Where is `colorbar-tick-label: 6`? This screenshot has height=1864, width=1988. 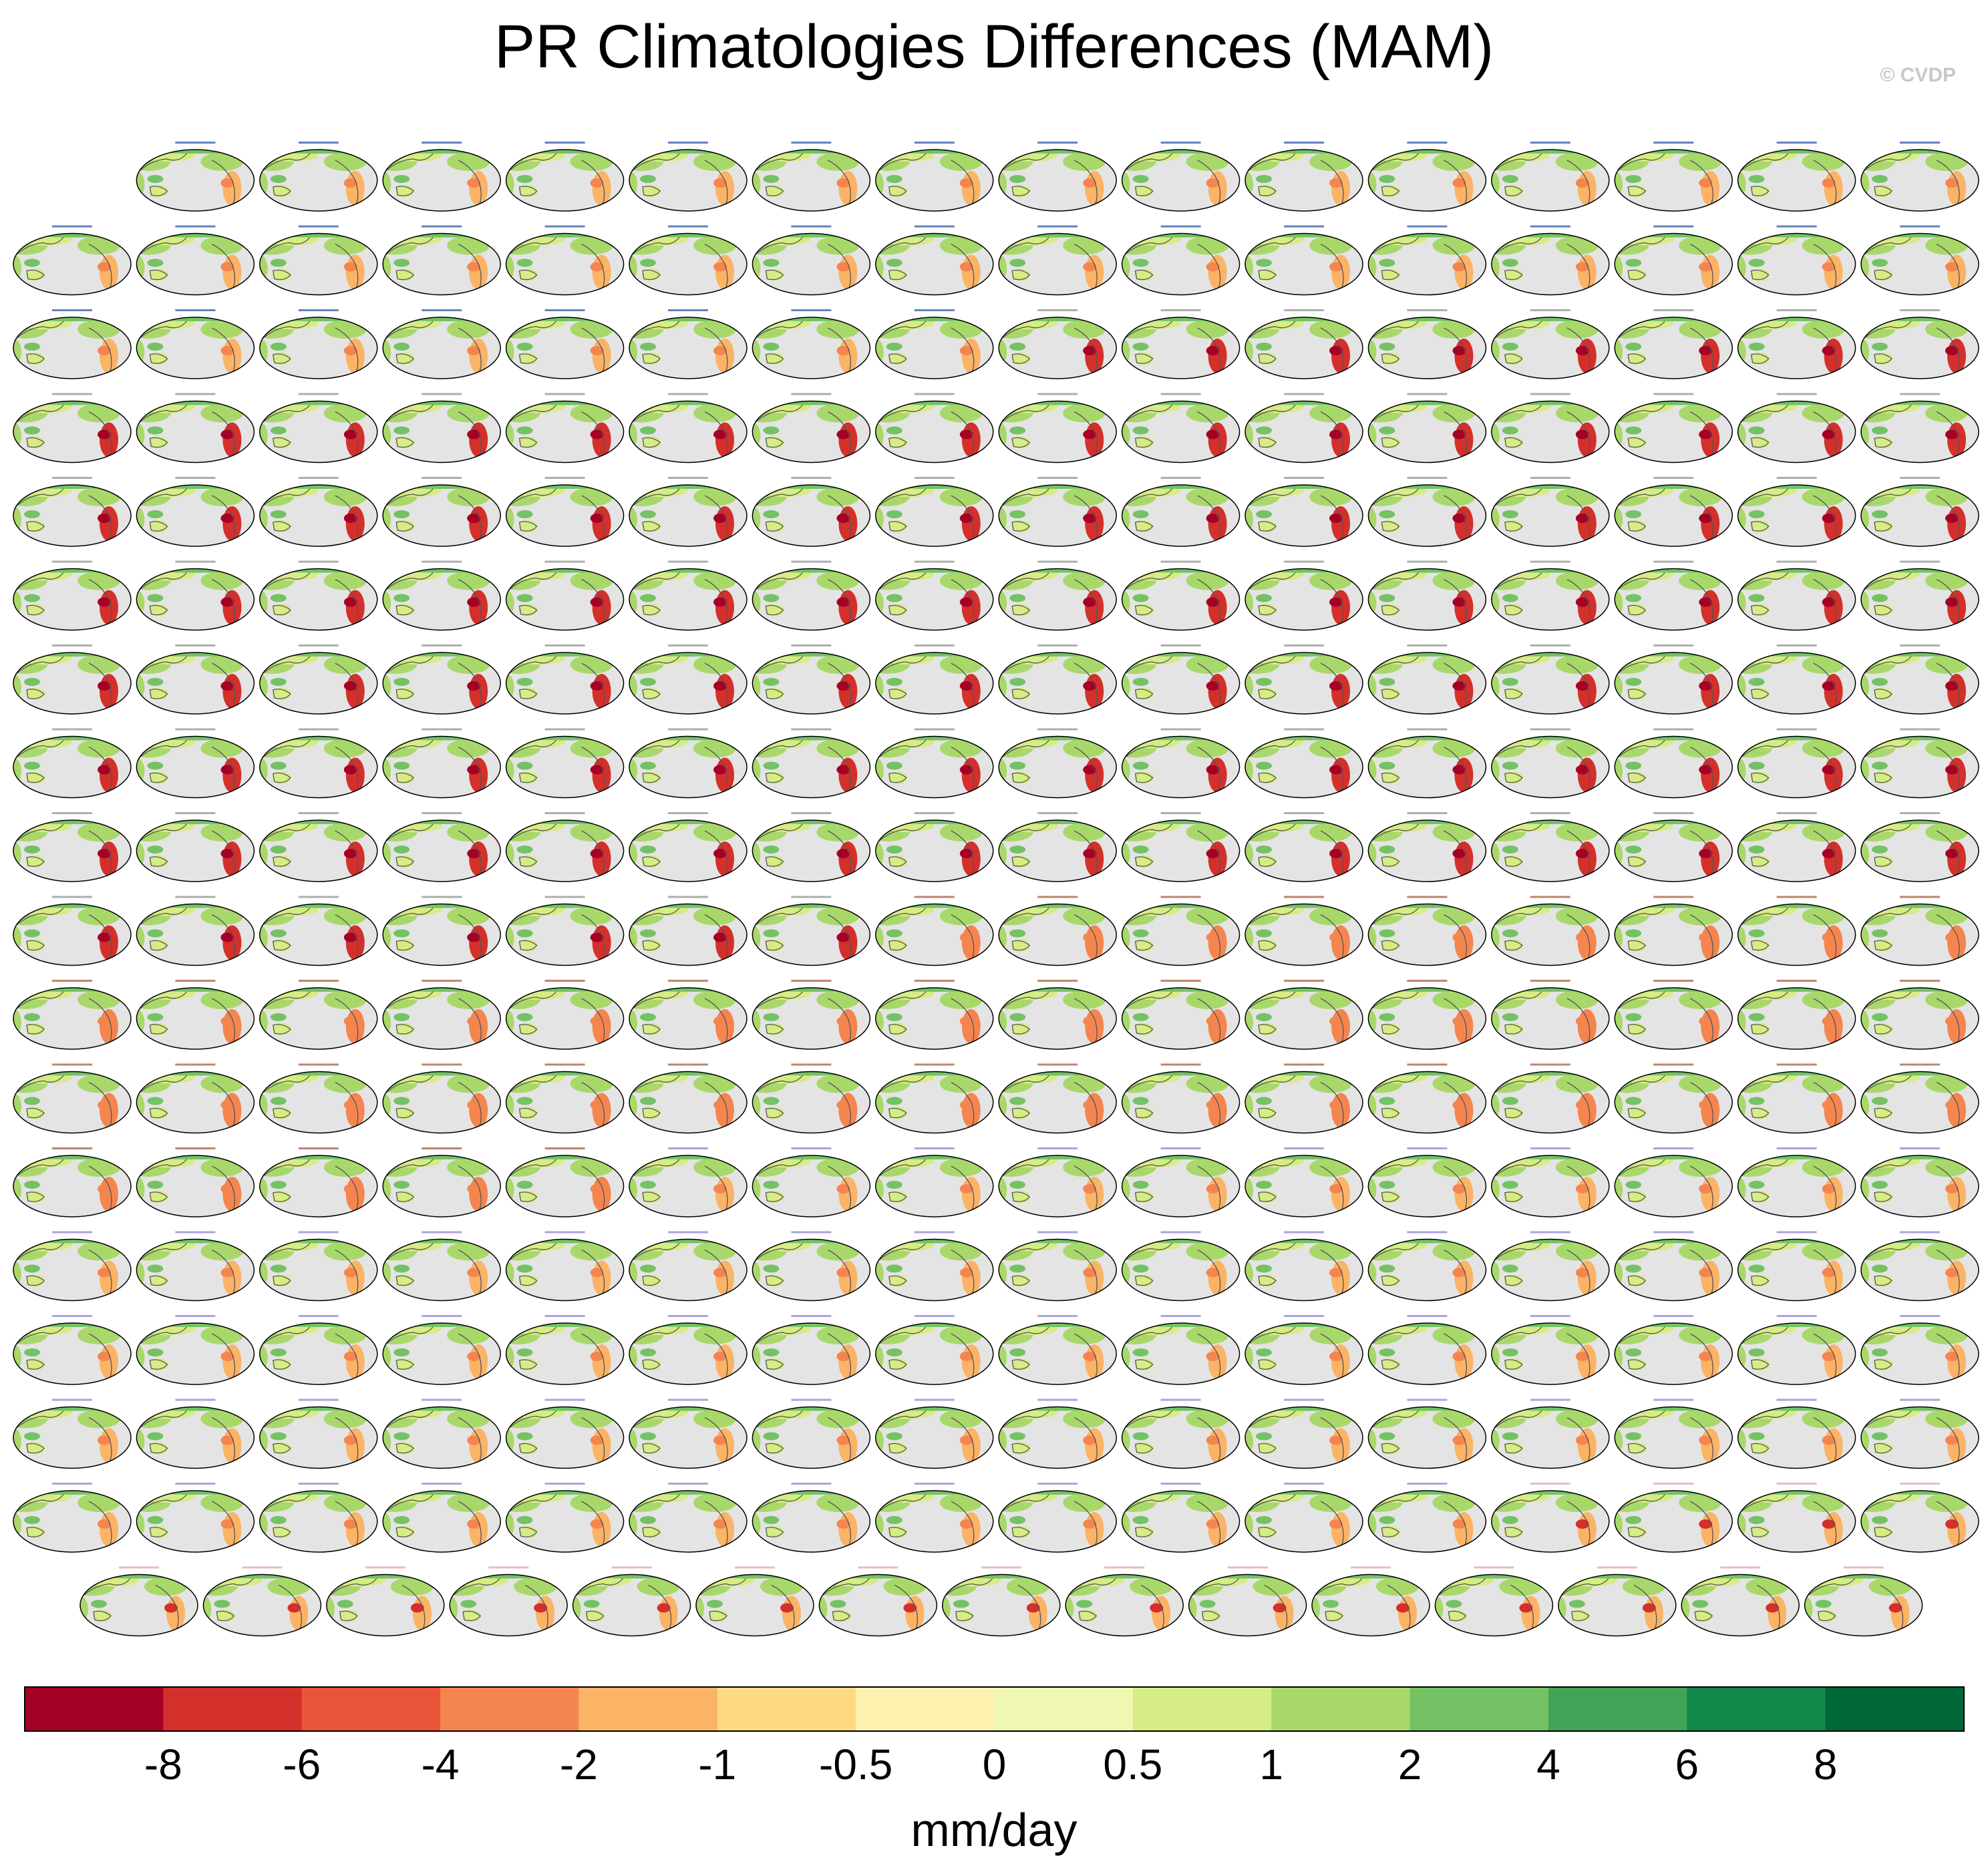
colorbar-tick-label: 6 is located at coordinates (1687, 1764).